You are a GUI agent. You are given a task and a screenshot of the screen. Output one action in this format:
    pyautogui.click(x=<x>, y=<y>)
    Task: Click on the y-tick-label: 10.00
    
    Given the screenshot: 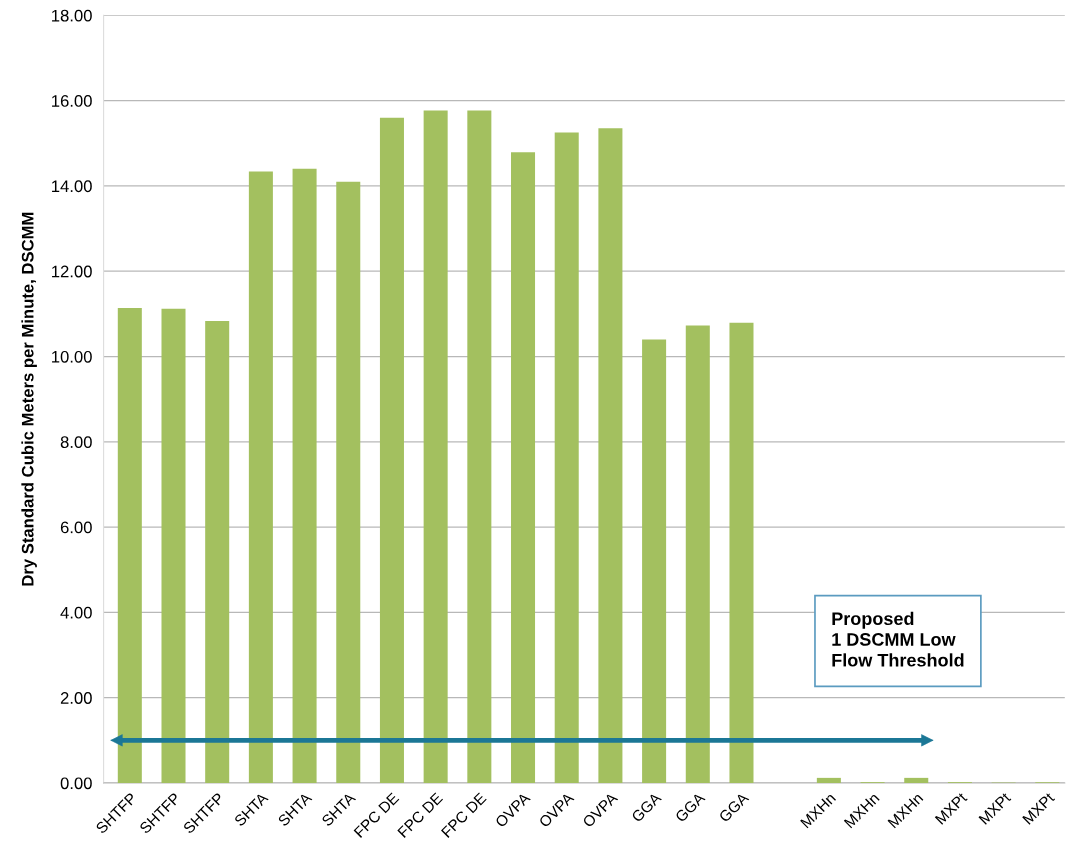 What is the action you would take?
    pyautogui.click(x=72, y=356)
    